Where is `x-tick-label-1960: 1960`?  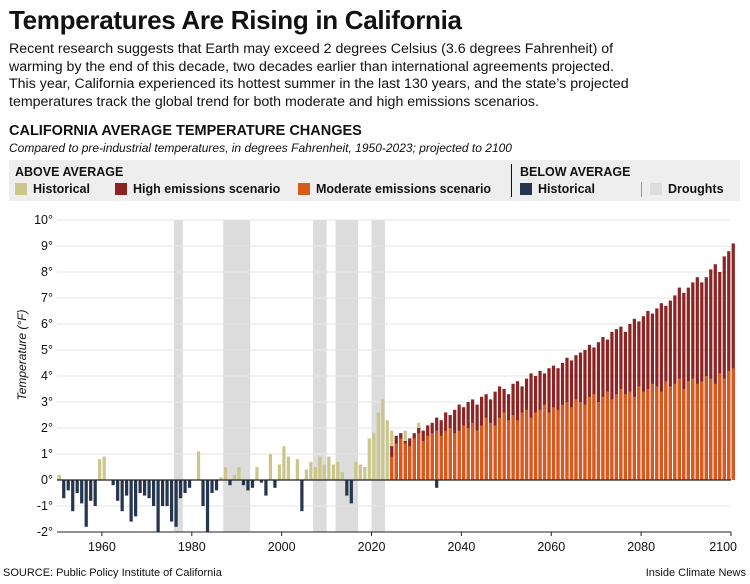
x-tick-label-1960: 1960 is located at coordinates (102, 547).